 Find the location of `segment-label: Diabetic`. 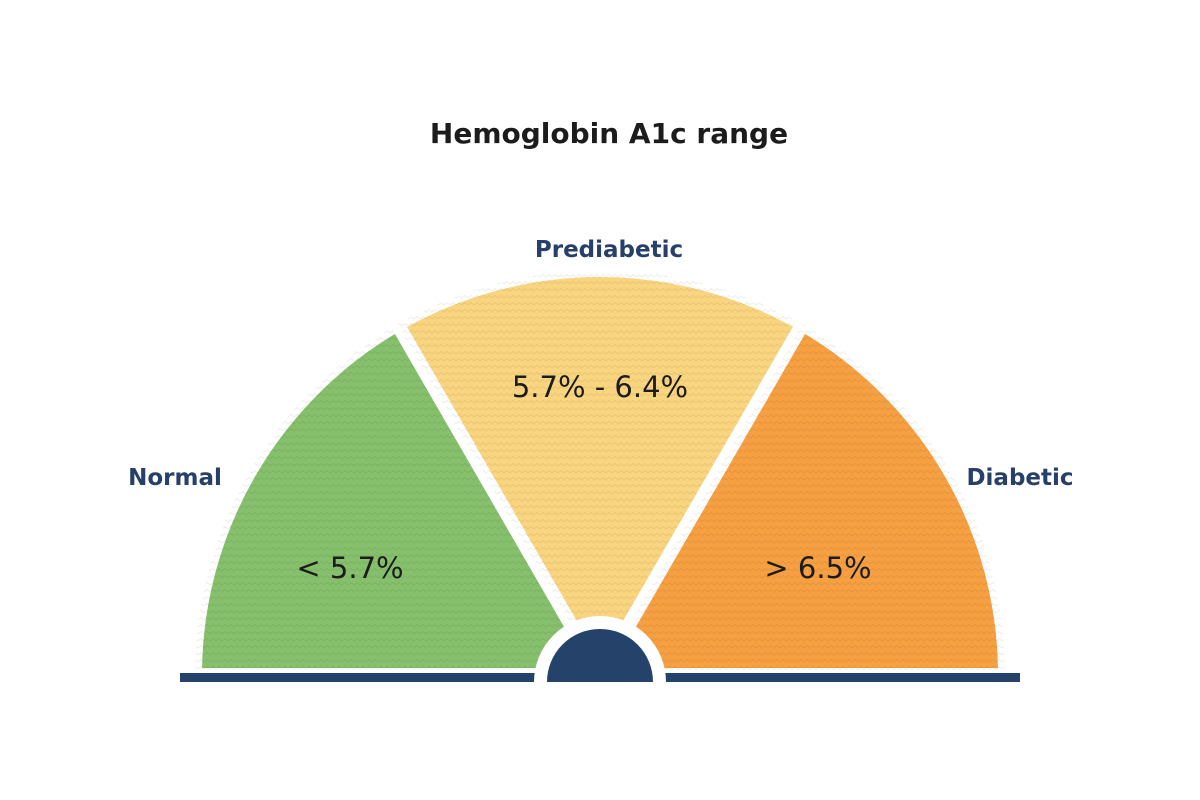

segment-label: Diabetic is located at coordinates (1019, 478).